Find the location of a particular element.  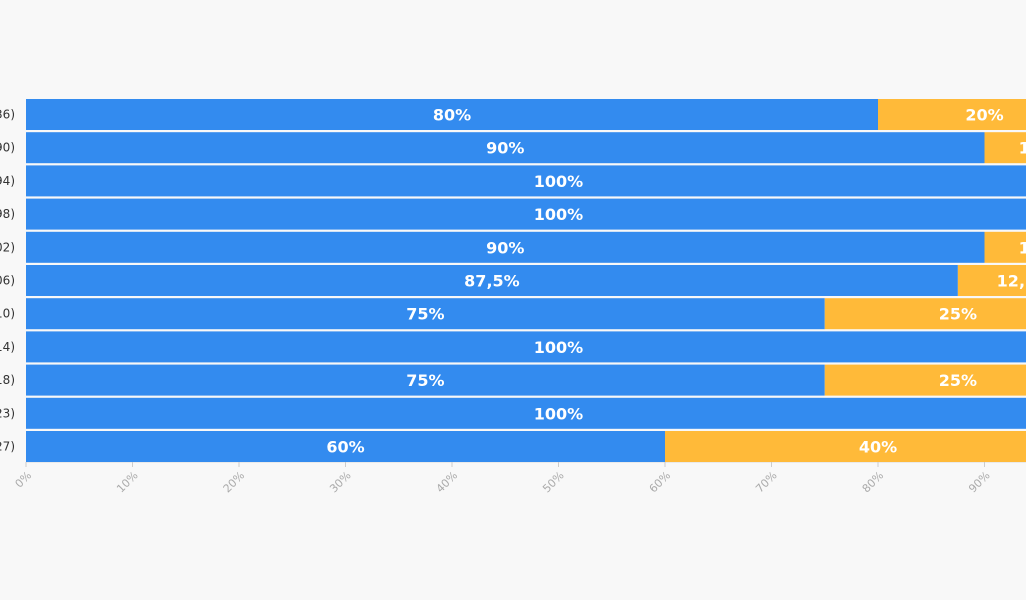

data-label-s1-row-9: 75% is located at coordinates (425, 380).